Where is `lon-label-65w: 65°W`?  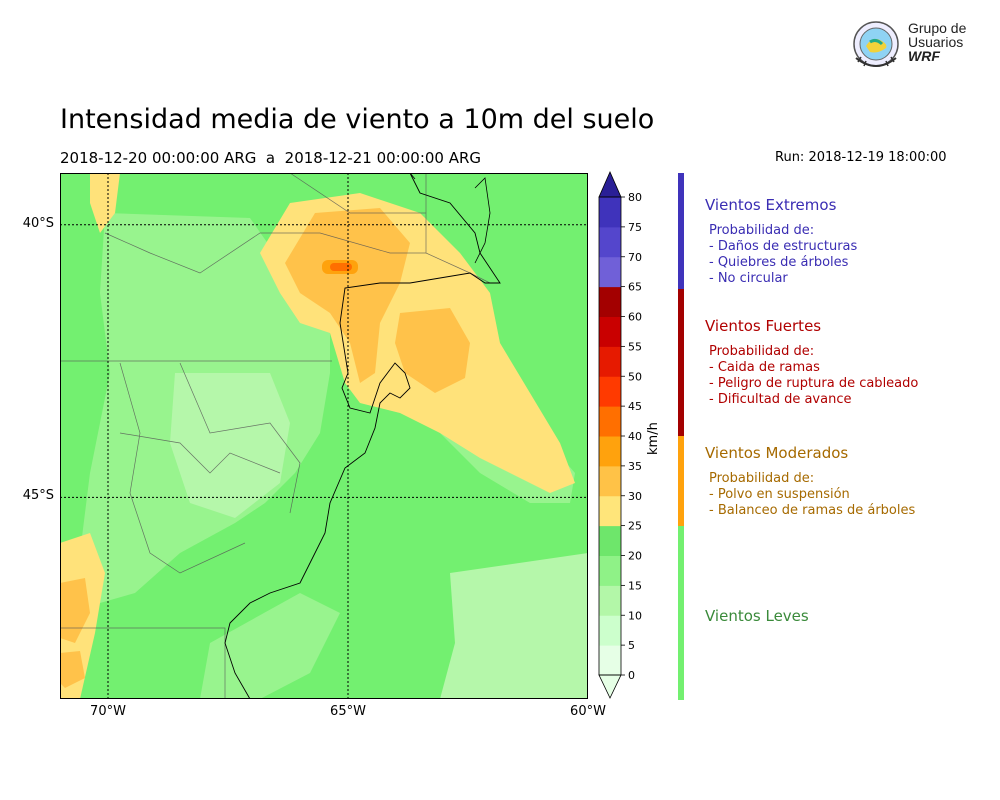
lon-label-65w: 65°W is located at coordinates (348, 711).